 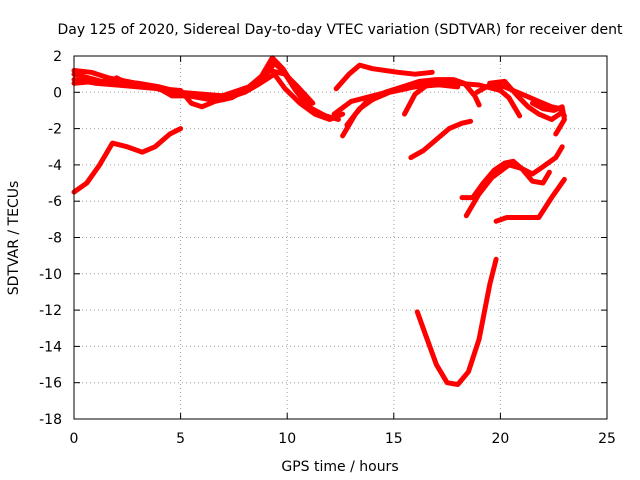 What do you see at coordinates (180, 439) in the screenshot?
I see `x-tick-label: 5` at bounding box center [180, 439].